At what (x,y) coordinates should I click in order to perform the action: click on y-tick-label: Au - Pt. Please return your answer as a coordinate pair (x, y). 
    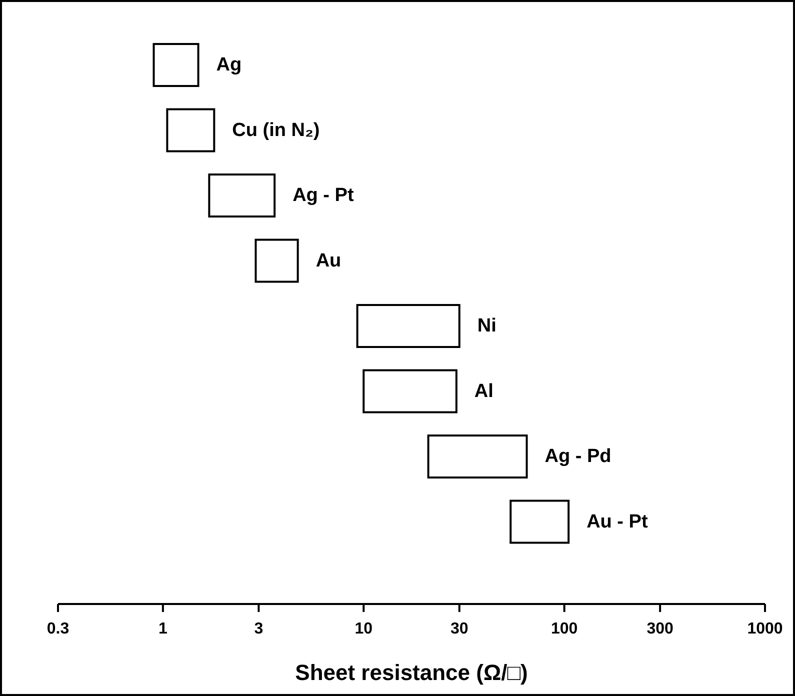
    Looking at the image, I should click on (617, 521).